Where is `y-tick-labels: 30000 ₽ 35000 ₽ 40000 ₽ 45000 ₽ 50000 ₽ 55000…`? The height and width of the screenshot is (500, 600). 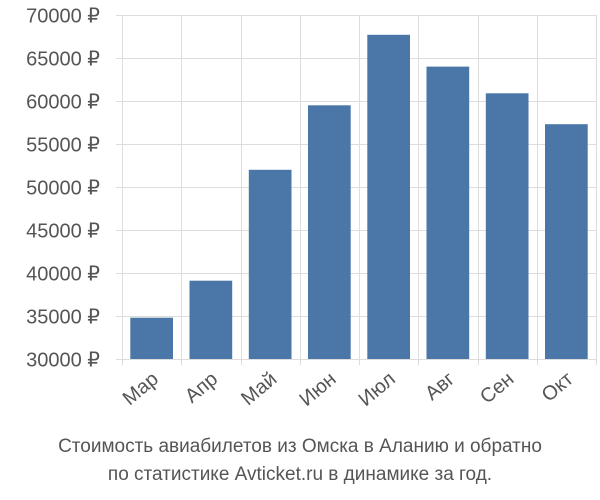 y-tick-labels: 30000 ₽ 35000 ₽ 40000 ₽ 45000 ₽ 50000 ₽ 55000… is located at coordinates (63, 189).